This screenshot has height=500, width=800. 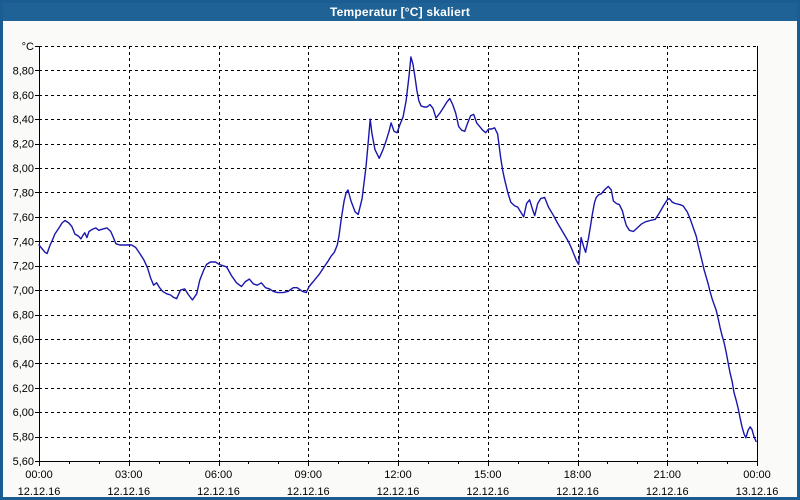 What do you see at coordinates (23, 413) in the screenshot?
I see `y-tick-label: 6,00` at bounding box center [23, 413].